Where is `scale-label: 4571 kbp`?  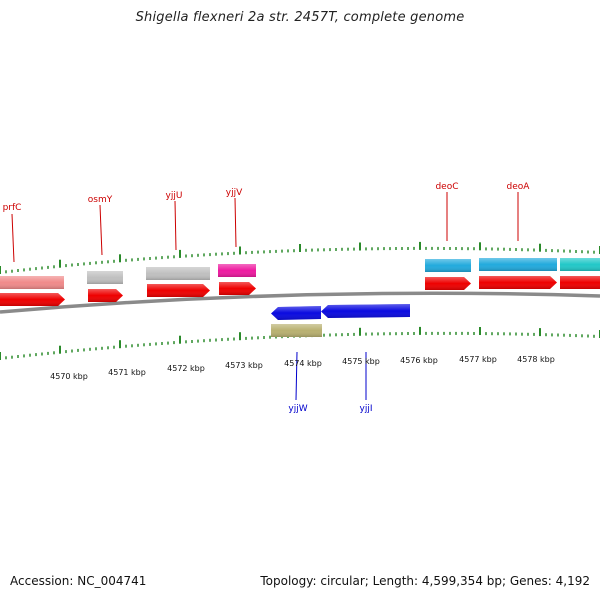
scale-label: 4571 kbp is located at coordinates (127, 372).